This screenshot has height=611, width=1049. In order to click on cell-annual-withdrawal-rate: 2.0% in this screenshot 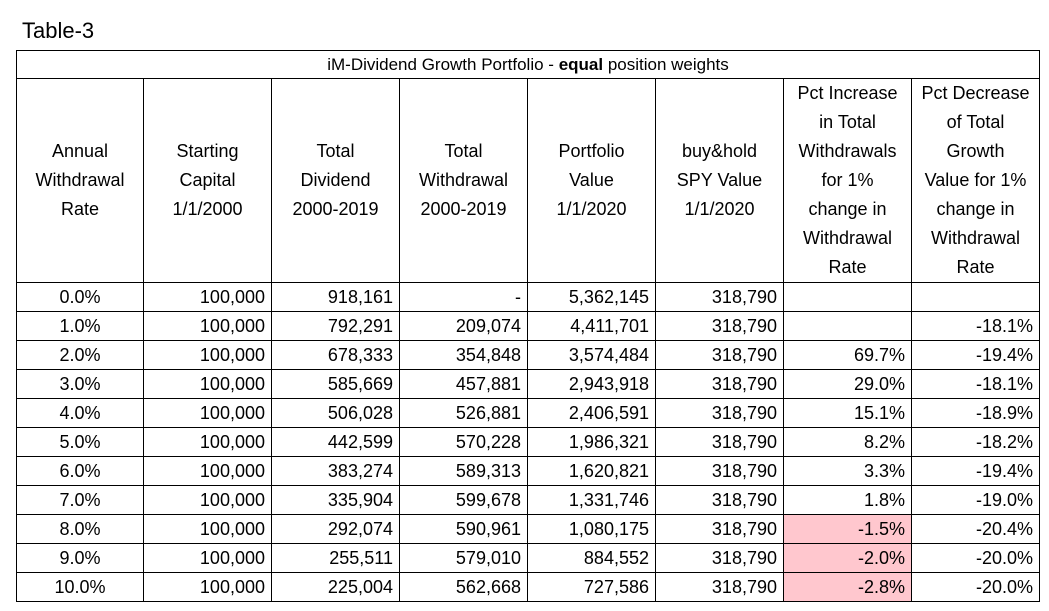, I will do `click(80, 355)`.